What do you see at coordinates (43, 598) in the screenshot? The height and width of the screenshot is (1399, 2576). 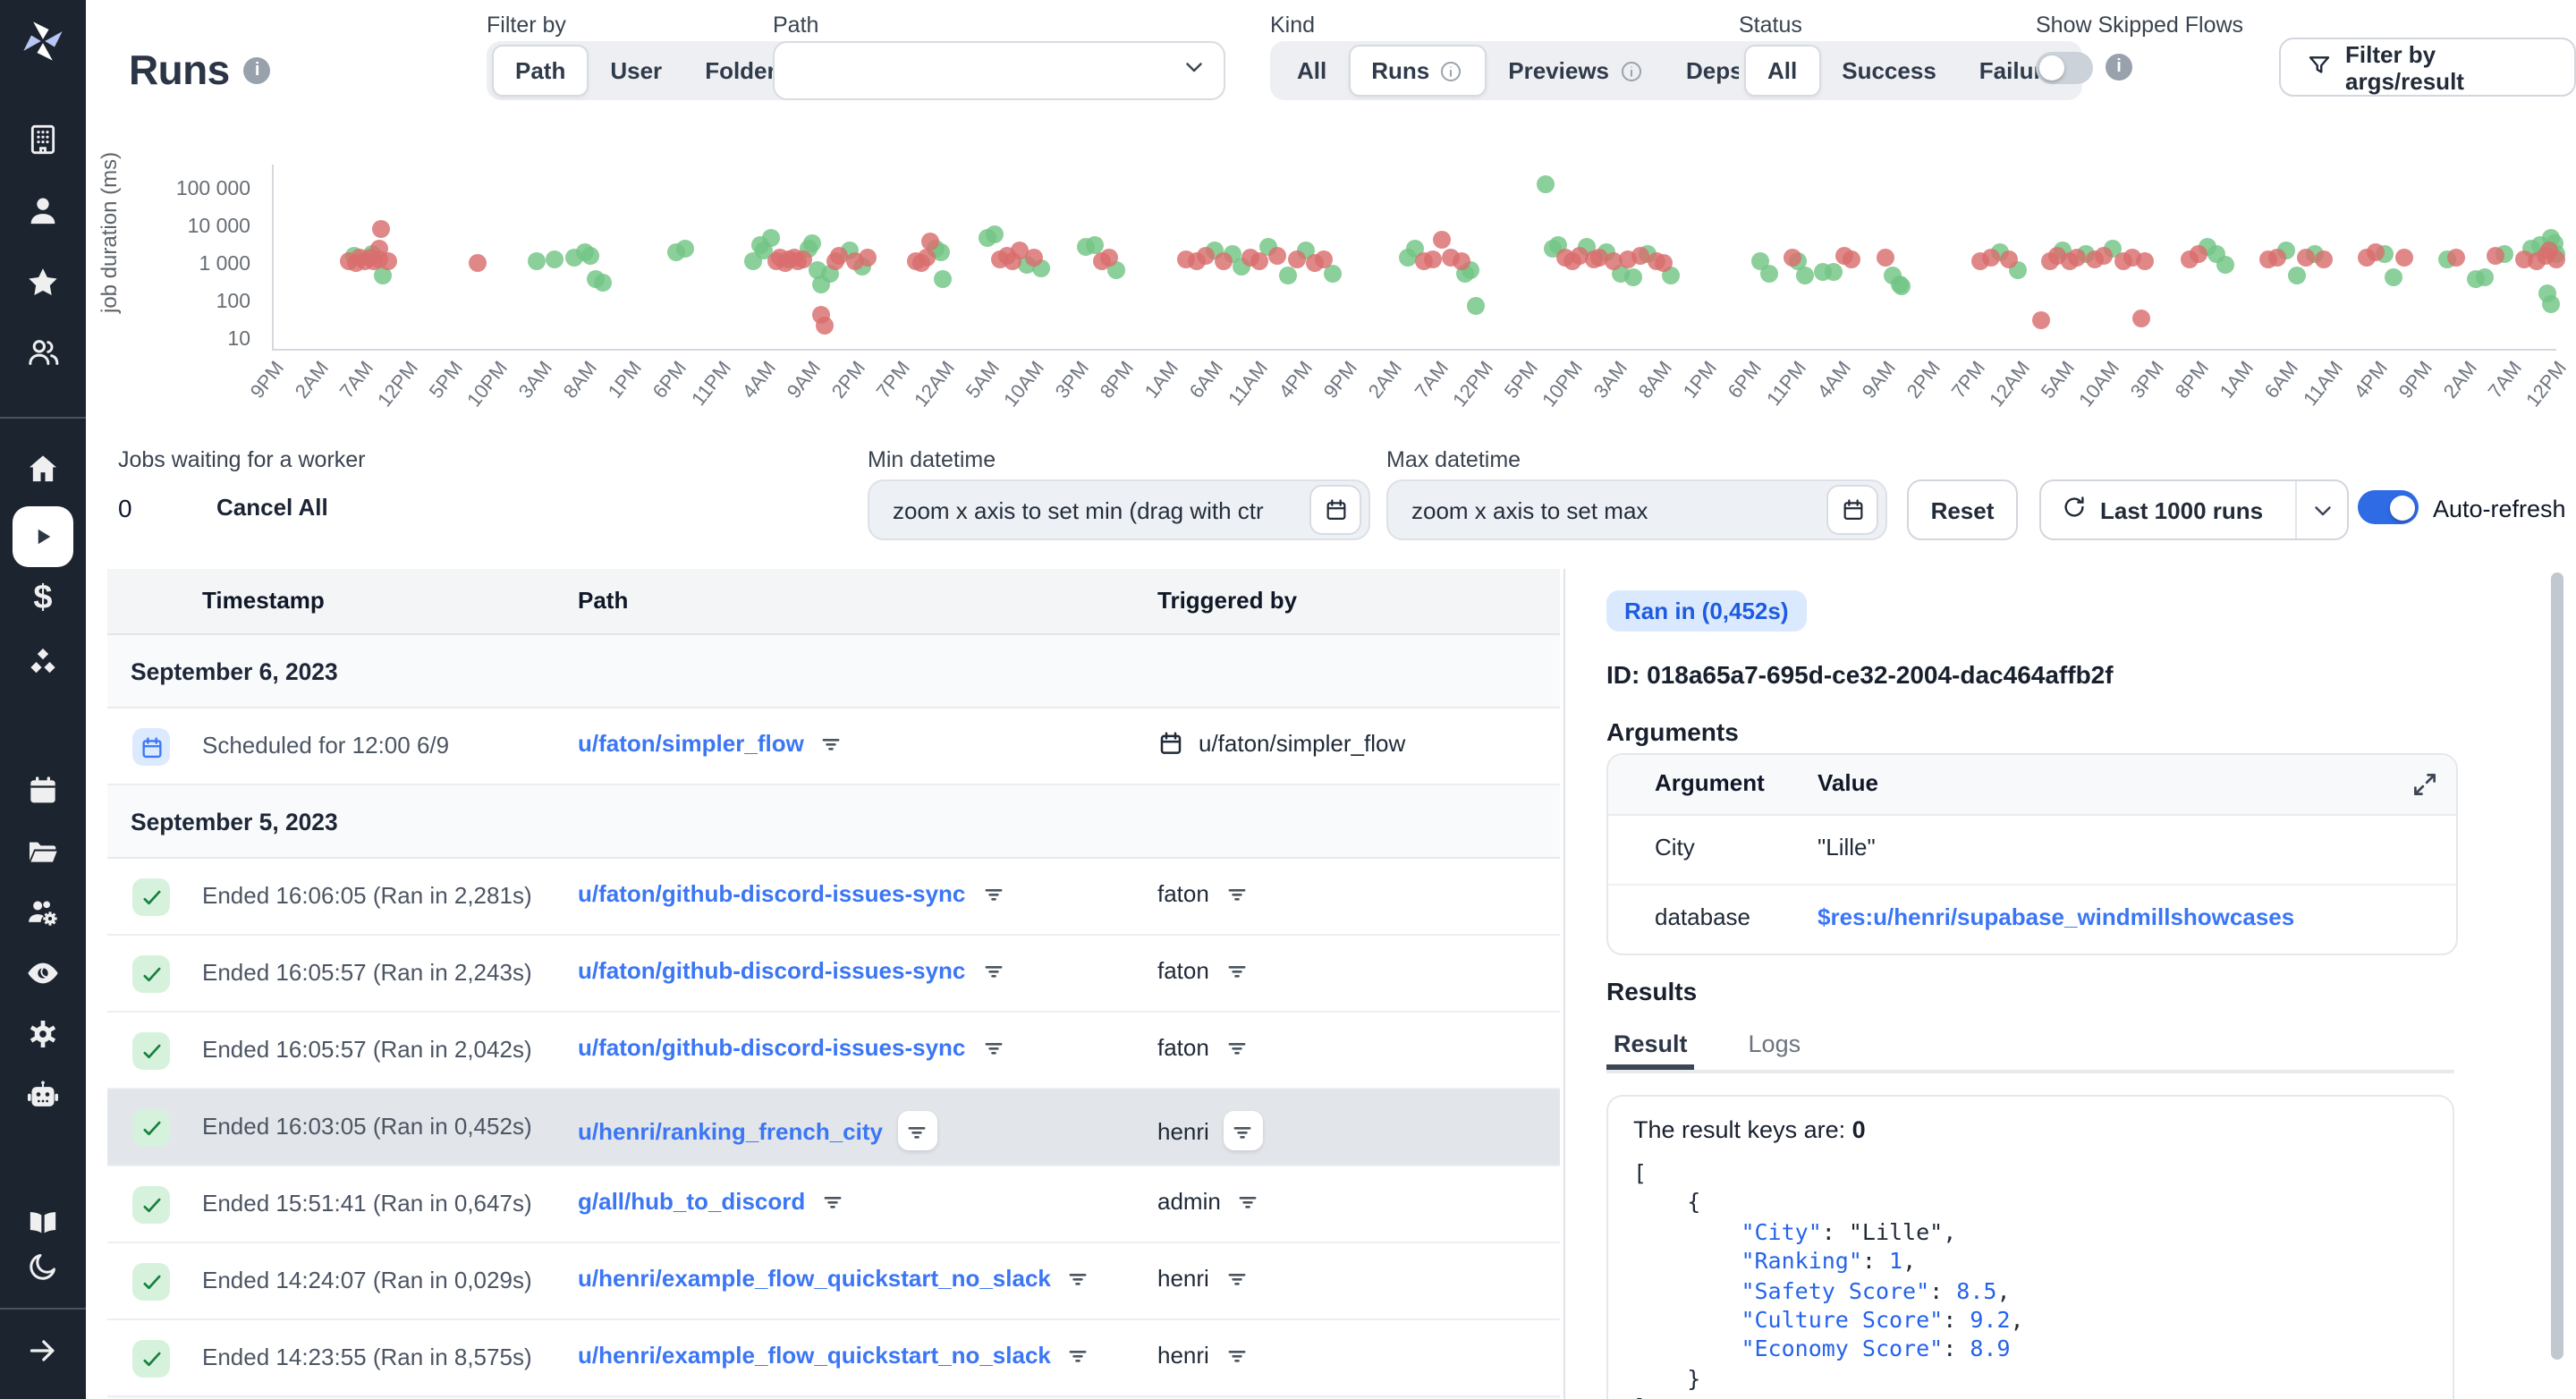 I see `dollar-icon: $` at bounding box center [43, 598].